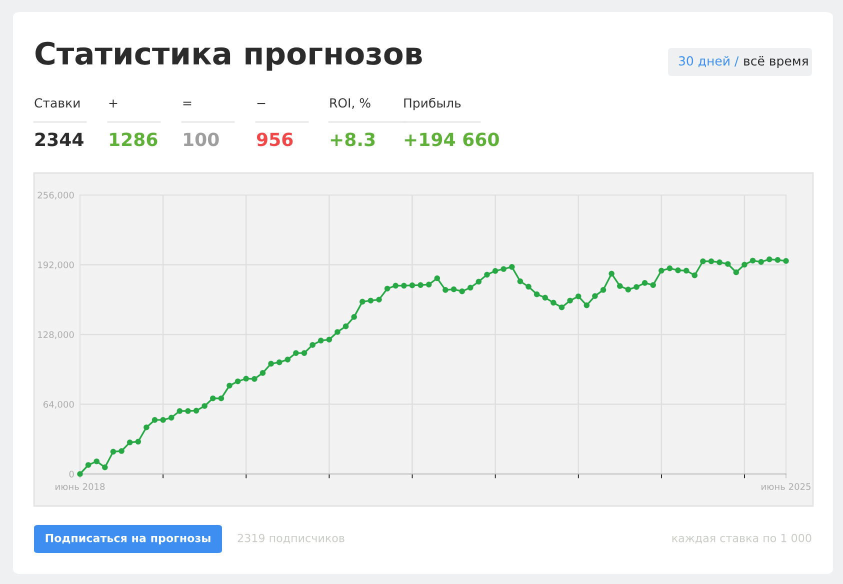 This screenshot has width=843, height=584. What do you see at coordinates (261, 103) in the screenshot?
I see `category-label: −` at bounding box center [261, 103].